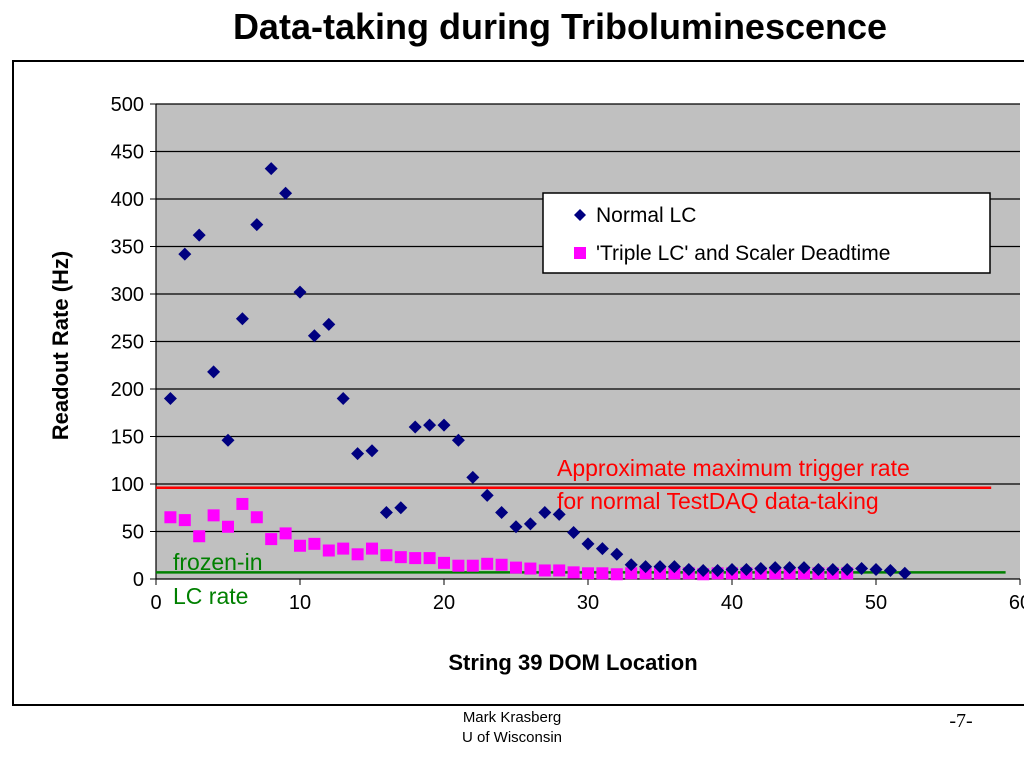 This screenshot has width=1024, height=768. Describe the element at coordinates (733, 468) in the screenshot. I see `max-trigger-rate-line-label-1: Approximate maximum trigger rate` at that location.